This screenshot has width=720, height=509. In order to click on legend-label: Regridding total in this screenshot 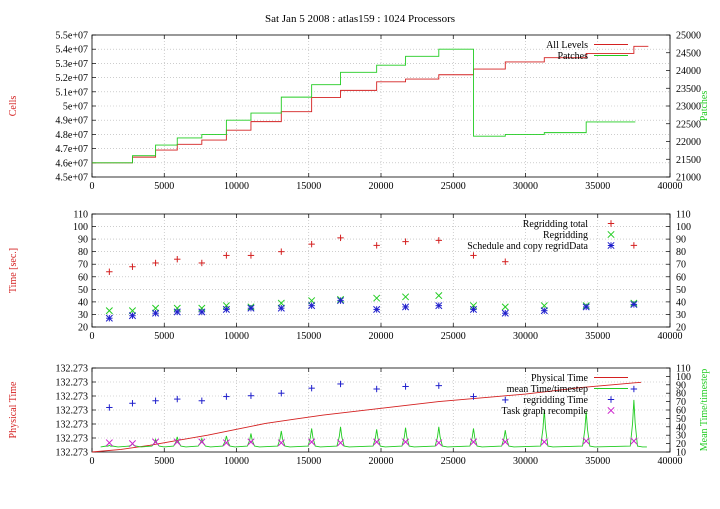, I will do `click(555, 224)`.